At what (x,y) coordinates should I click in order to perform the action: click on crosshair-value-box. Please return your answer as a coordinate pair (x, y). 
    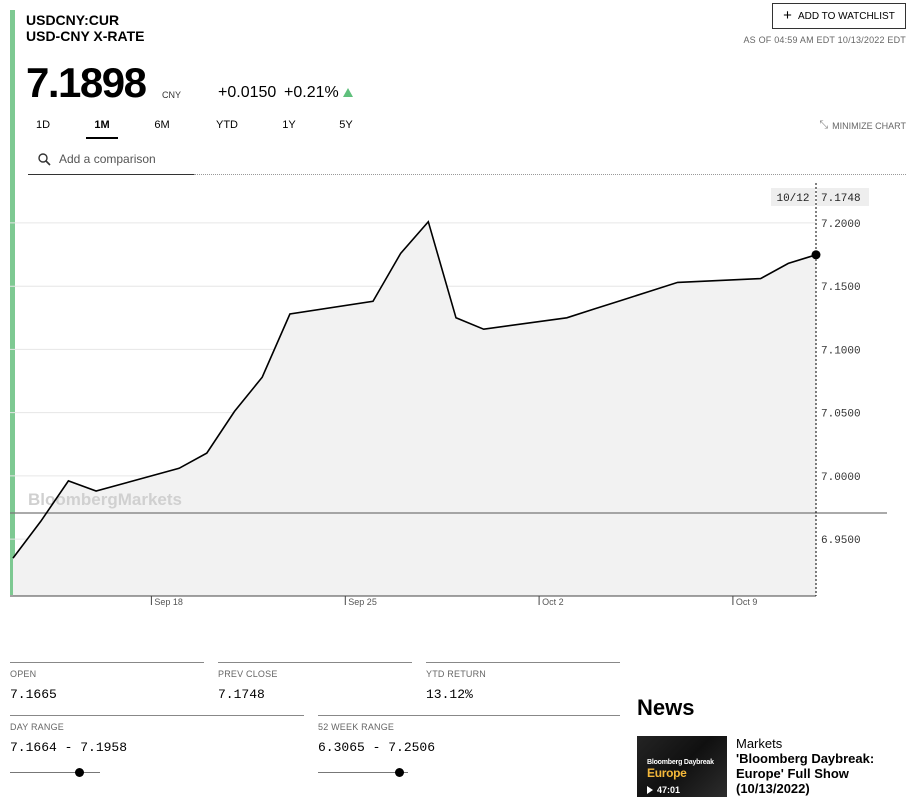
    Looking at the image, I should click on (843, 197).